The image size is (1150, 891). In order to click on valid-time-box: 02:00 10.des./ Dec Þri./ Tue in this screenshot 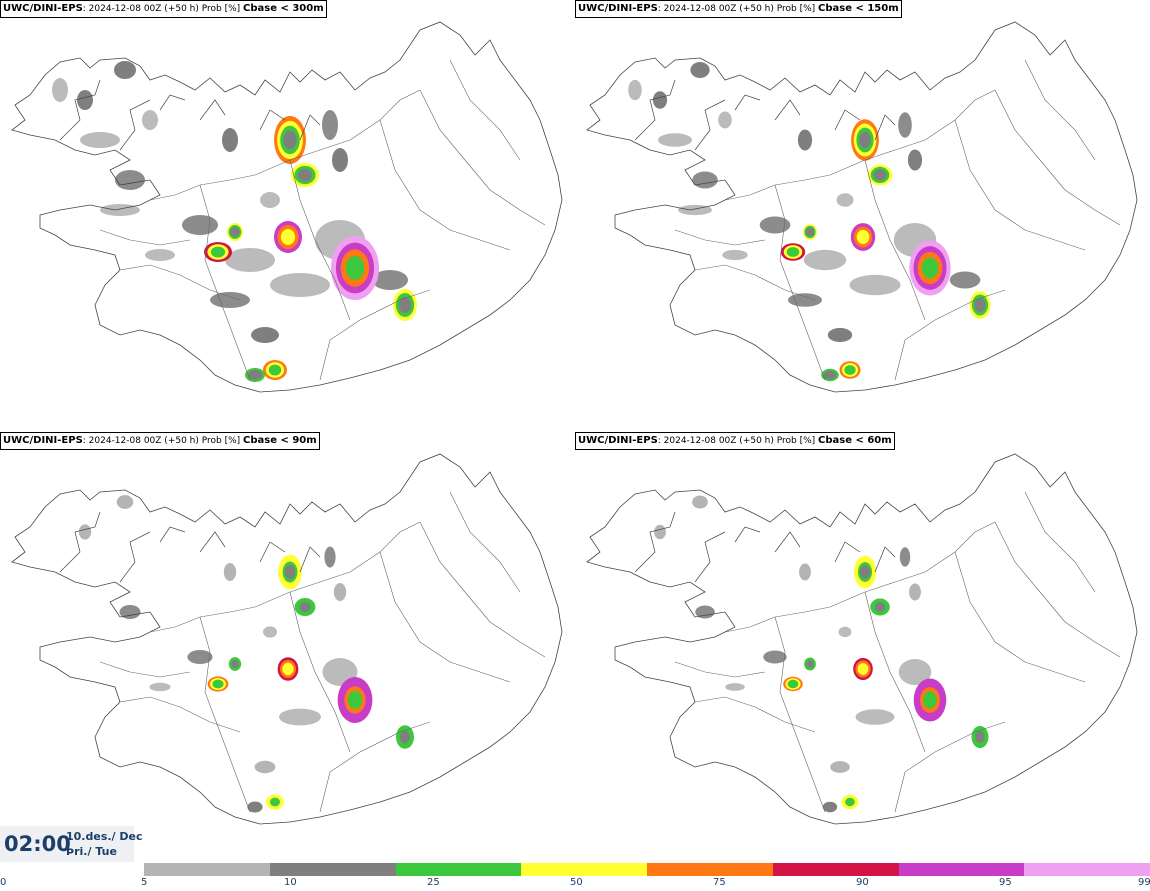, I will do `click(71, 844)`.